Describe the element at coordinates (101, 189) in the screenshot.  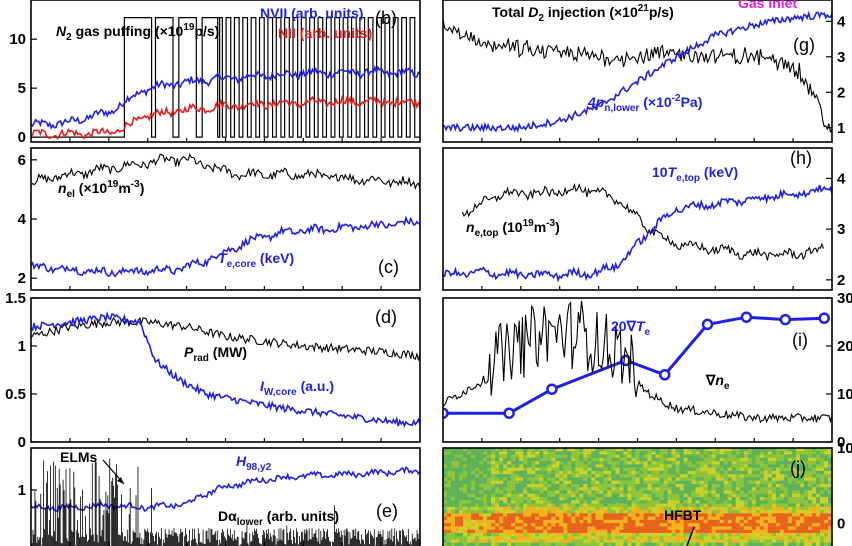
I see `nel-label: nel (×1019m-3)` at that location.